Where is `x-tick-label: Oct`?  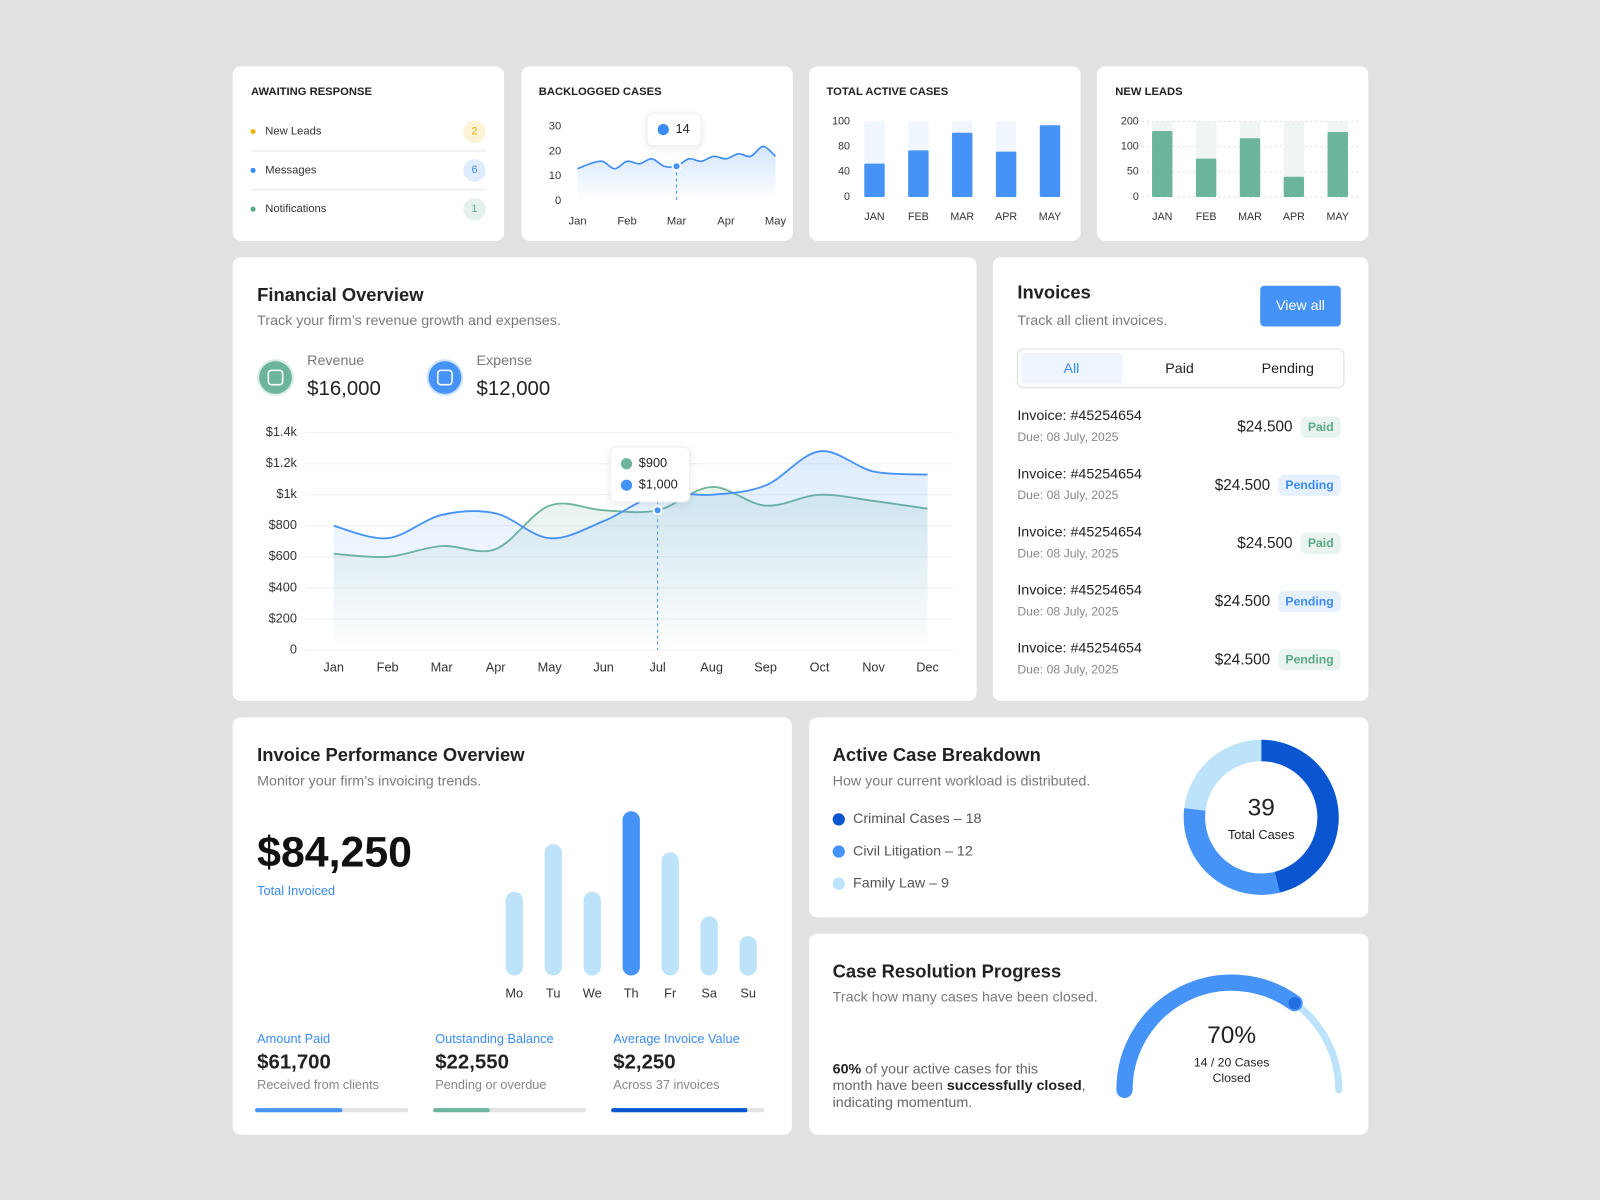
x-tick-label: Oct is located at coordinates (820, 667).